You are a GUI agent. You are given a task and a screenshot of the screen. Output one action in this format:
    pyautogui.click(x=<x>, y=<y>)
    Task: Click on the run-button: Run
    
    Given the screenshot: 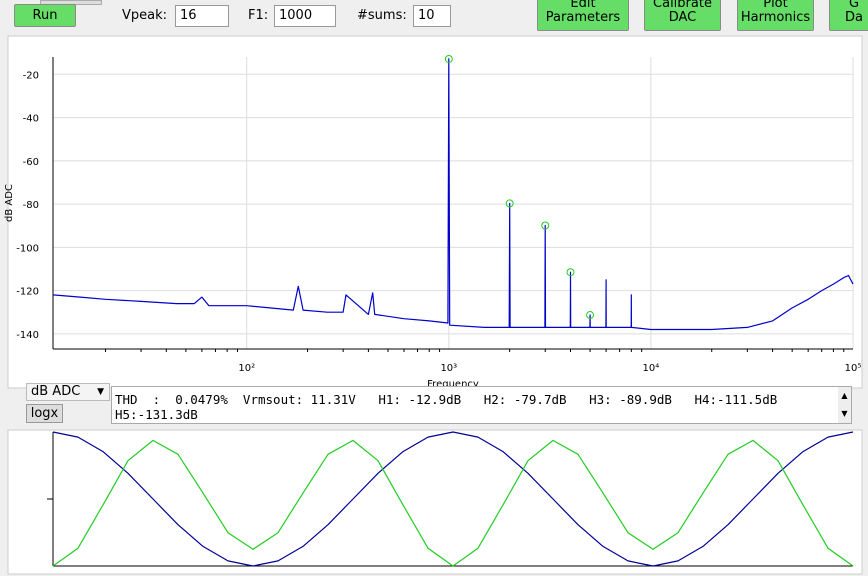 What is the action you would take?
    pyautogui.click(x=45, y=15)
    